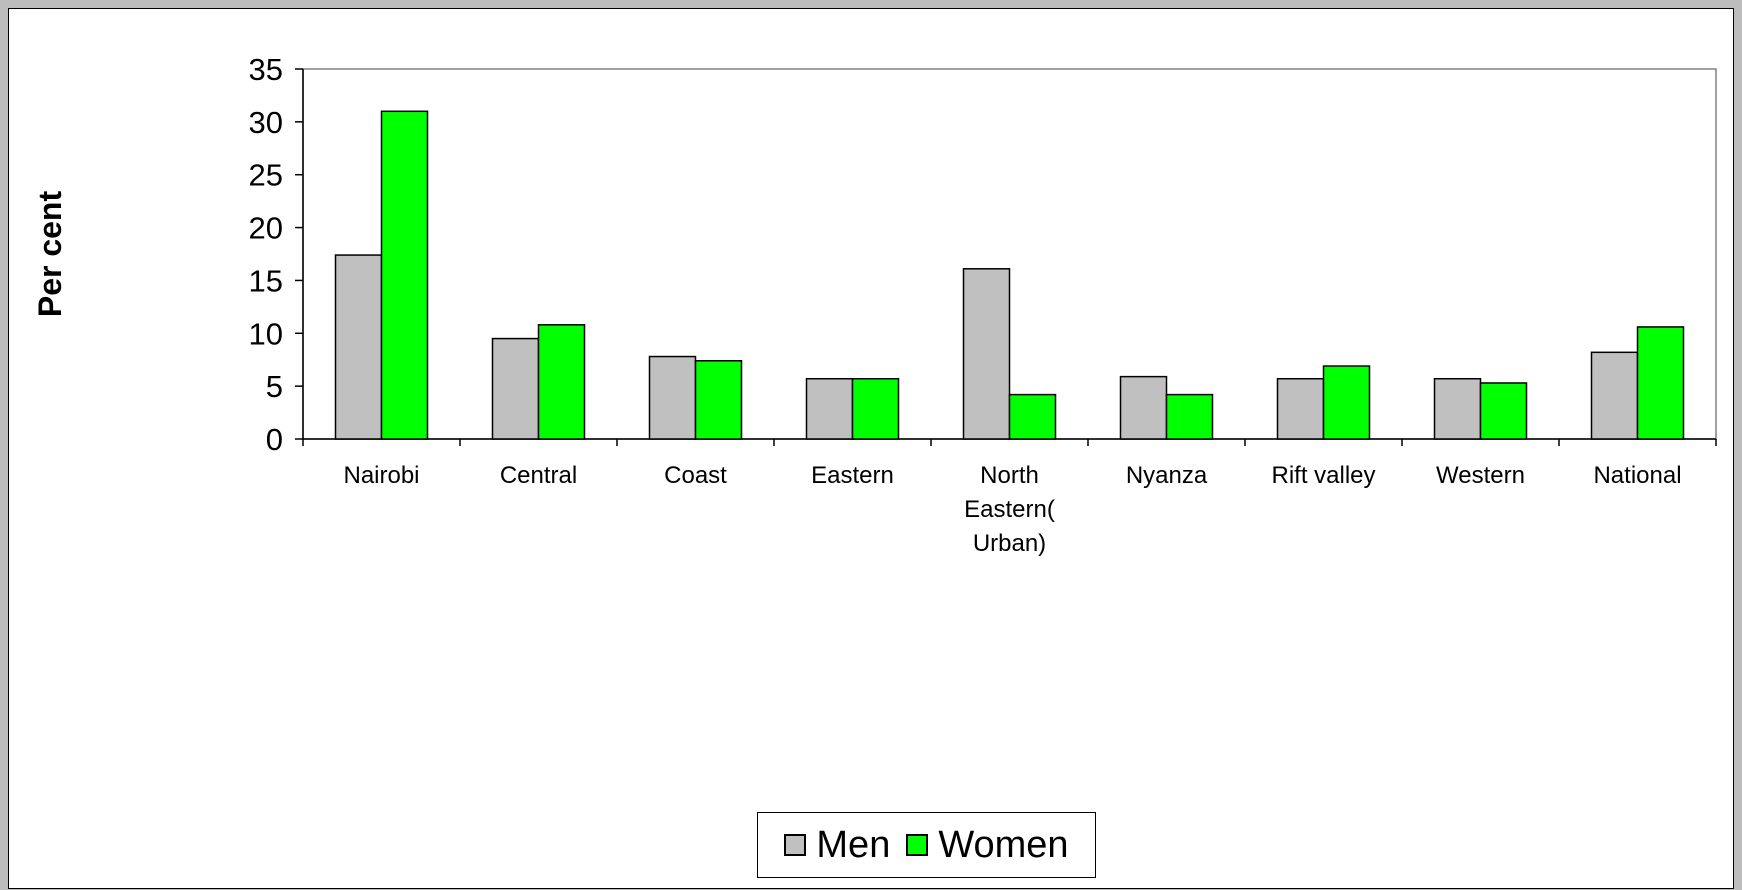 The image size is (1742, 890). I want to click on x-tick-label: Nyanza, so click(1167, 475).